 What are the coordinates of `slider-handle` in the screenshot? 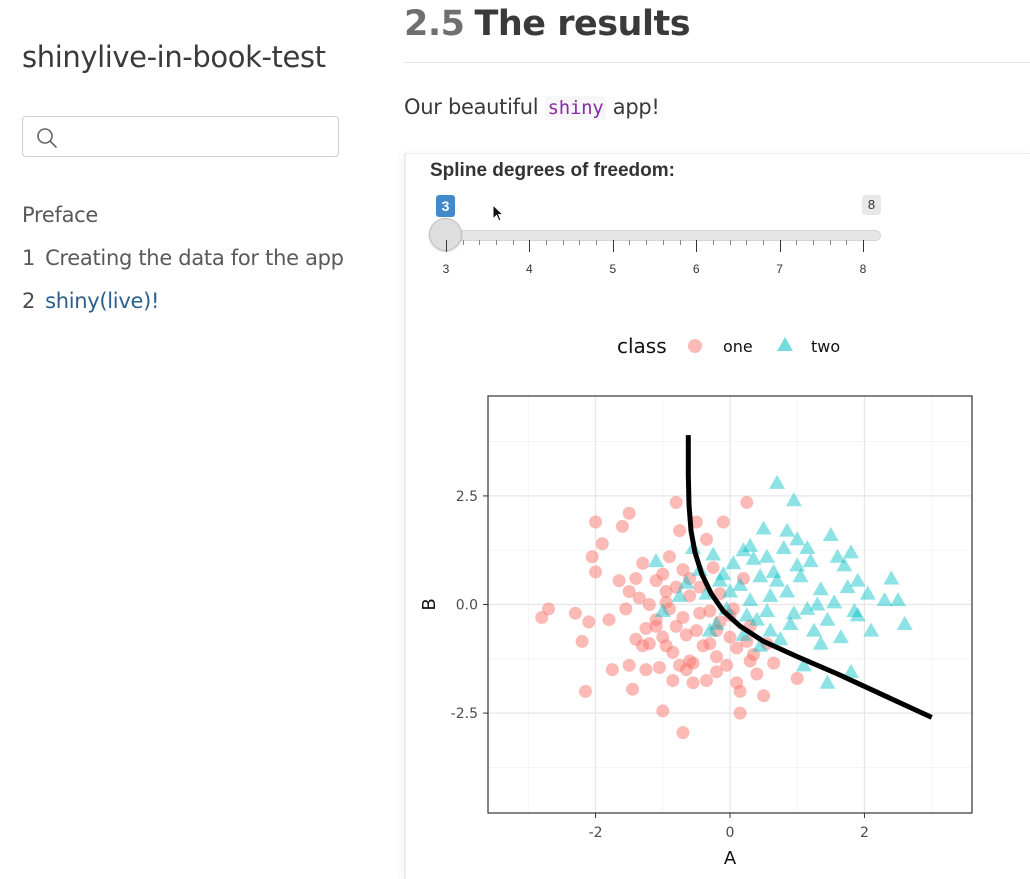 It's located at (445, 234).